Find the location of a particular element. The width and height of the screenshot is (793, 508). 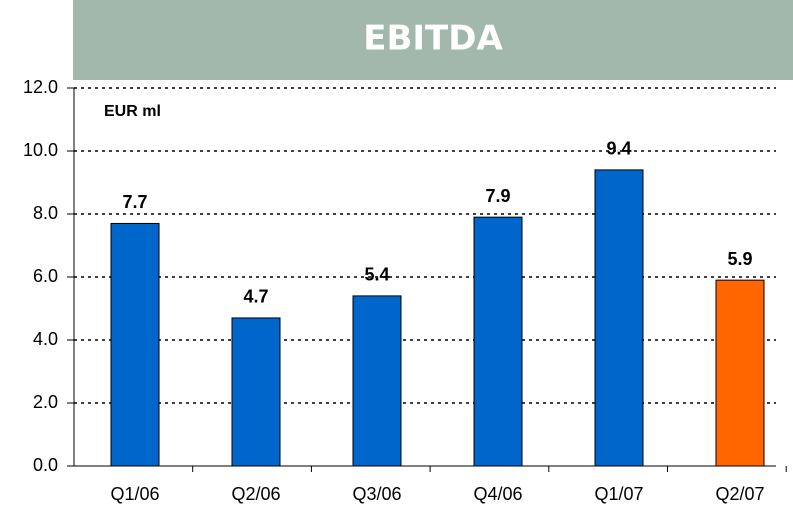

title-bar is located at coordinates (433, 40).